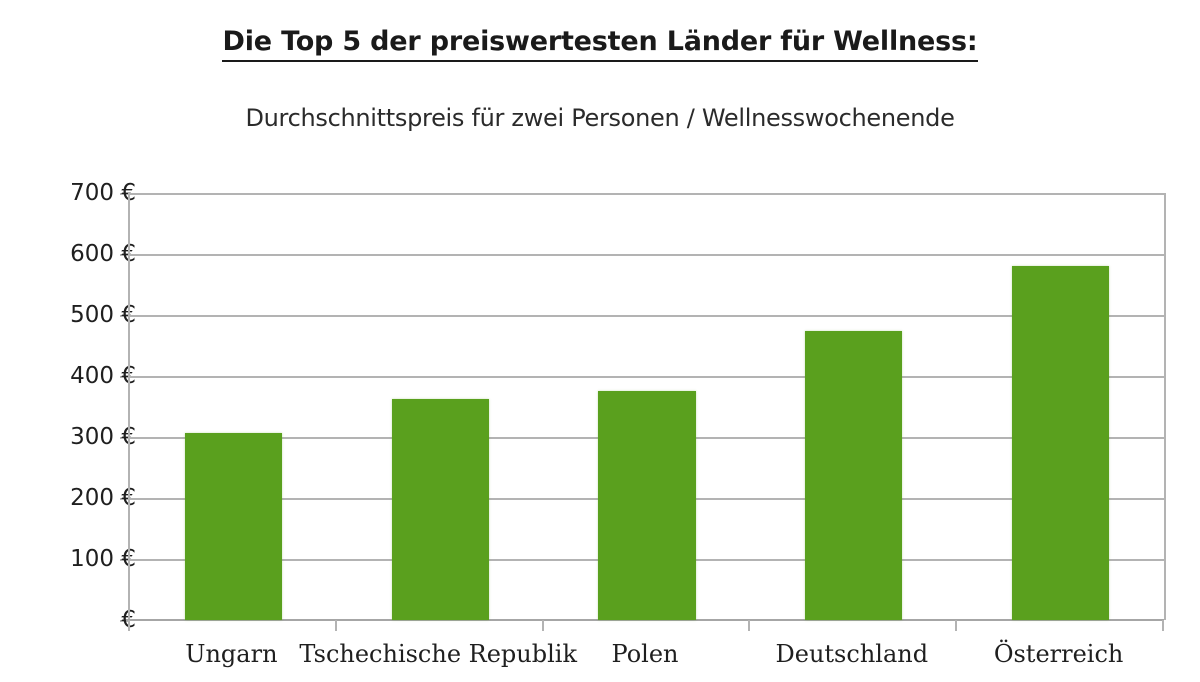 The width and height of the screenshot is (1200, 682). Describe the element at coordinates (645, 654) in the screenshot. I see `x-tick-label: Polen` at that location.